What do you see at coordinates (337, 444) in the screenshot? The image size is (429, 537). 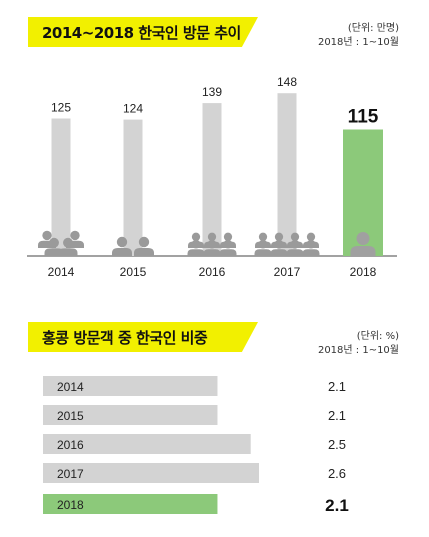 I see `chart2-value-label-2016: 2.5` at bounding box center [337, 444].